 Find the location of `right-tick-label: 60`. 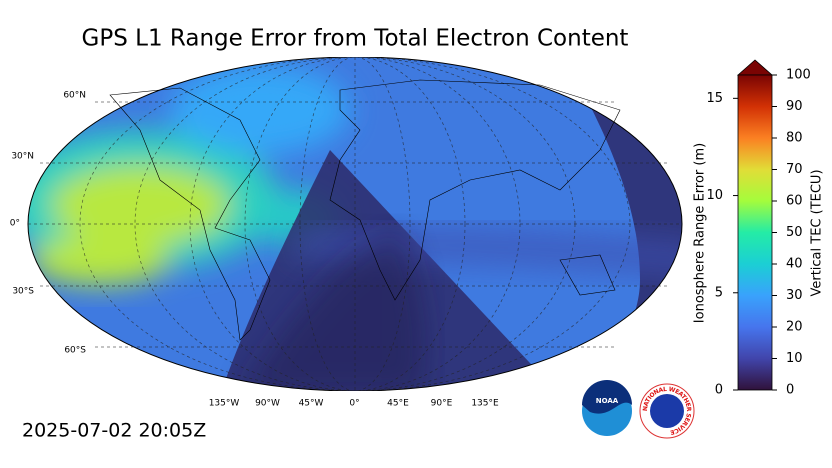

right-tick-label: 60 is located at coordinates (794, 201).